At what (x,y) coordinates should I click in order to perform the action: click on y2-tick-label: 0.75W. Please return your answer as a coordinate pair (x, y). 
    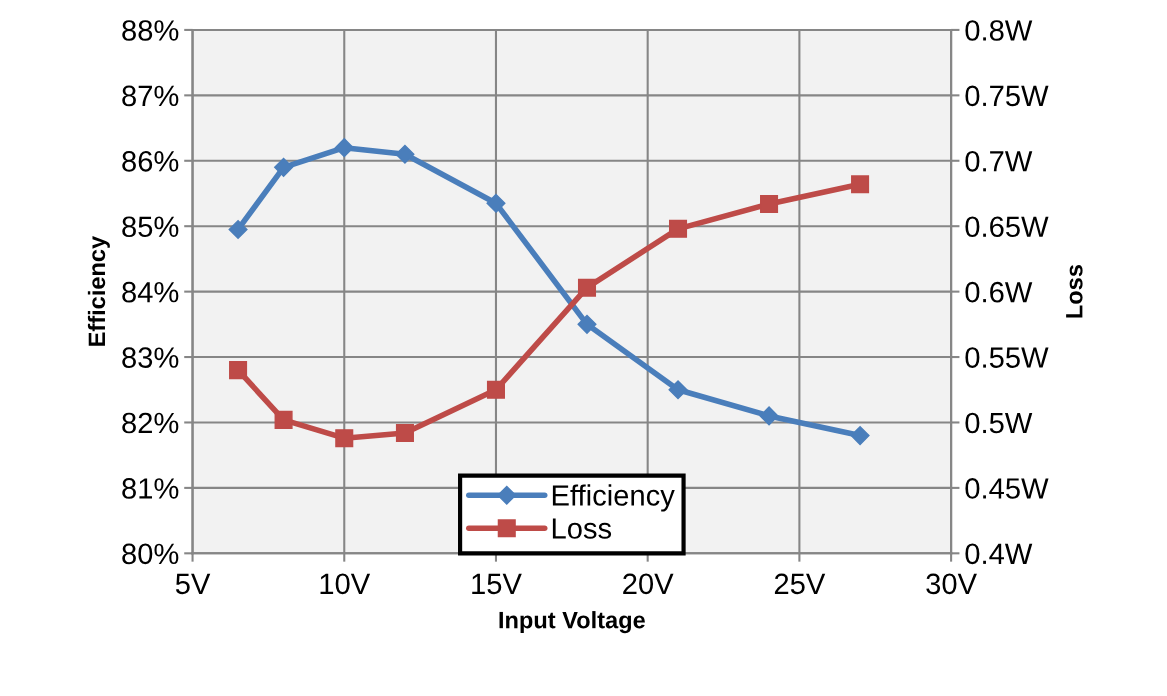
    Looking at the image, I should click on (1007, 96).